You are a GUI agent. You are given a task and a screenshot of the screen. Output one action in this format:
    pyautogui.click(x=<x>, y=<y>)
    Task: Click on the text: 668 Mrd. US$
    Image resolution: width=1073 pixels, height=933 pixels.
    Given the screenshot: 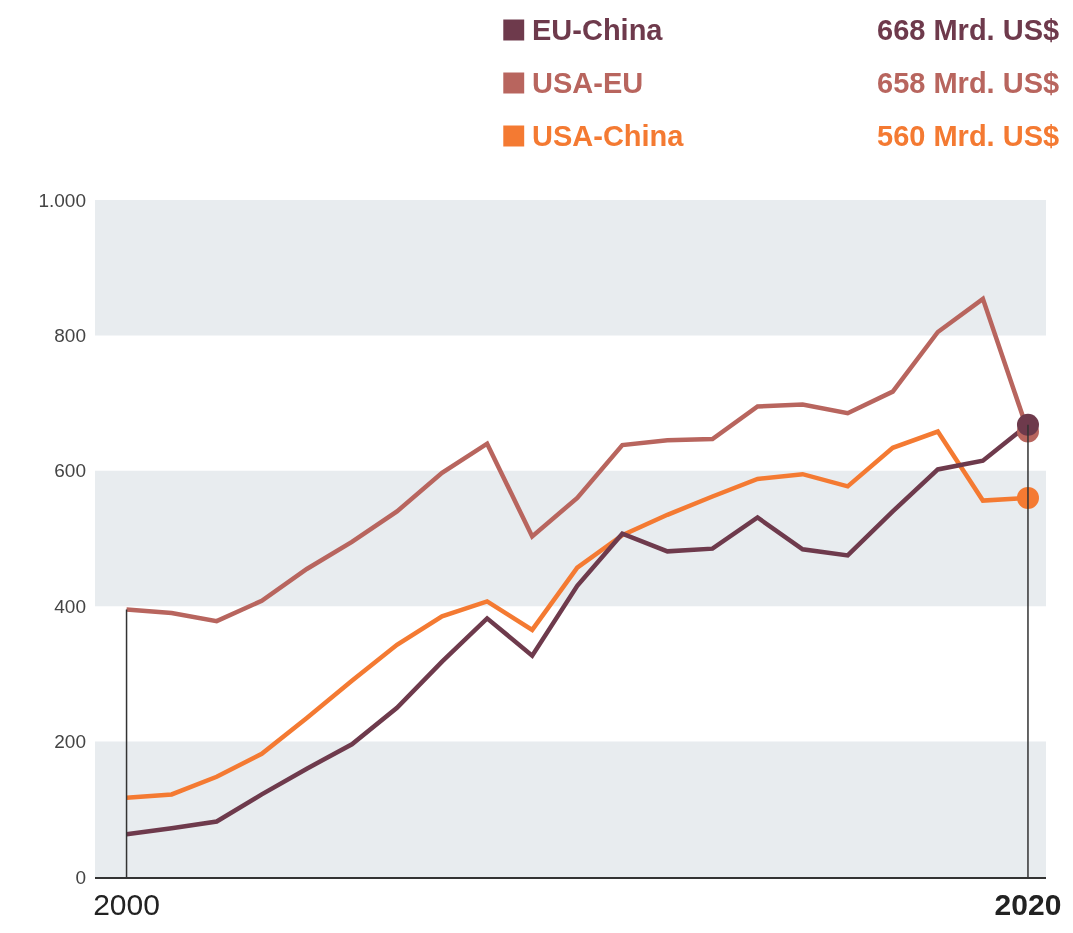 What is the action you would take?
    pyautogui.click(x=968, y=30)
    